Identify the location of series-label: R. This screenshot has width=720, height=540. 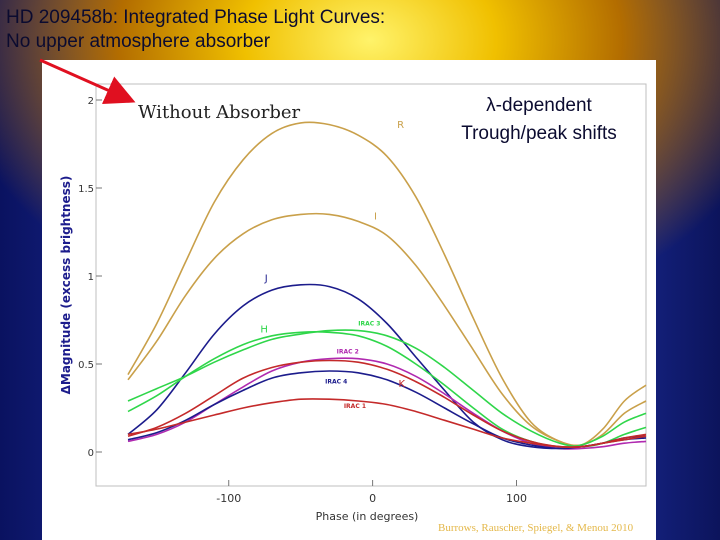
(400, 125).